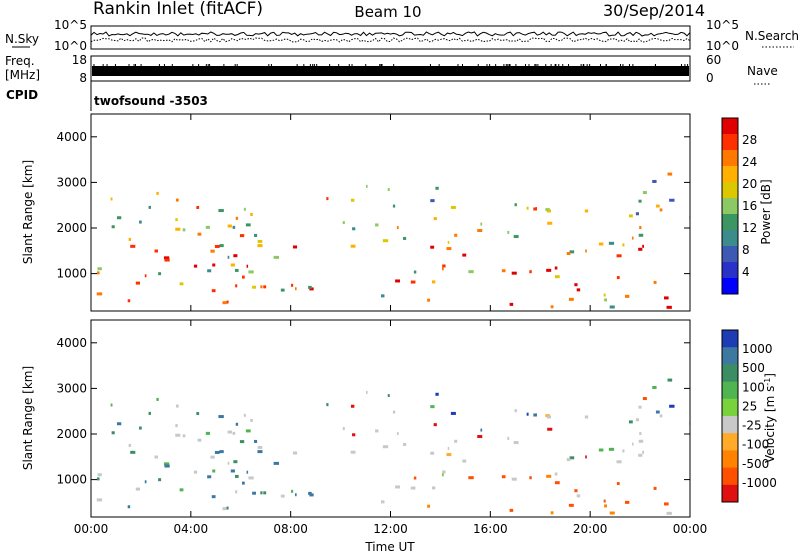  What do you see at coordinates (71, 480) in the screenshot?
I see `y-tick-label: 1000` at bounding box center [71, 480].